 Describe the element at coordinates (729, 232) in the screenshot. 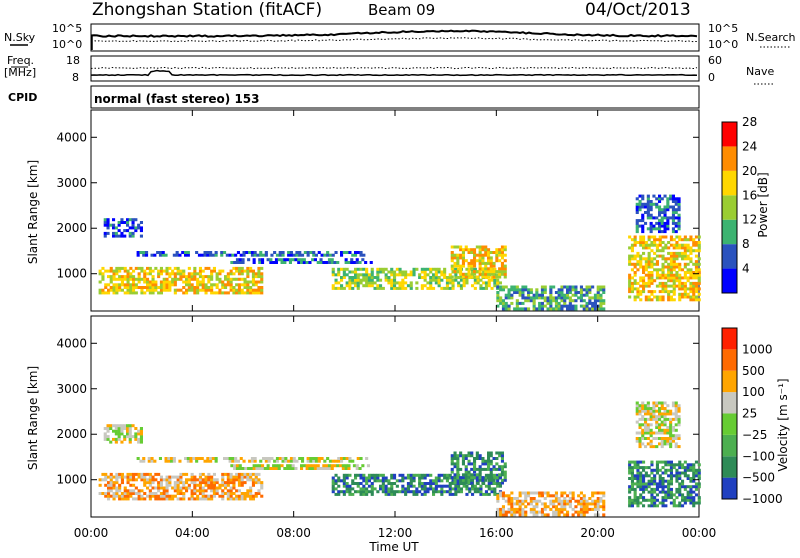

I see `colorbar-swatch` at that location.